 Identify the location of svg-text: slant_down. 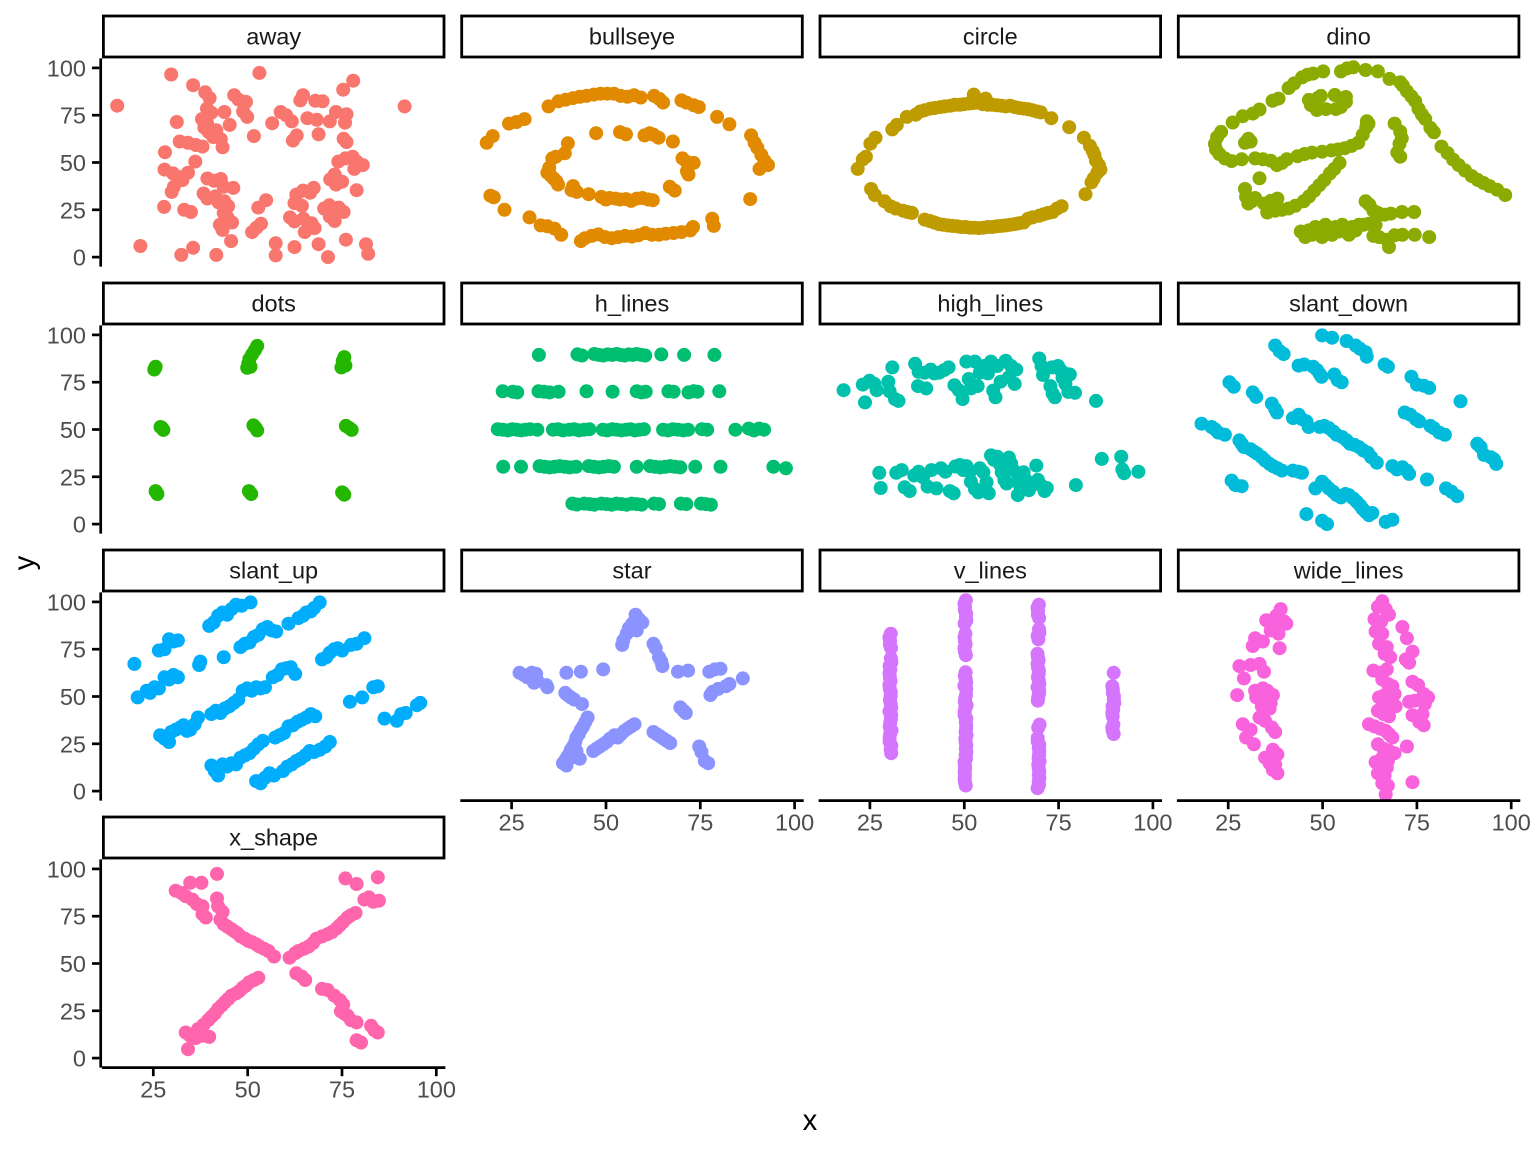
(1348, 304).